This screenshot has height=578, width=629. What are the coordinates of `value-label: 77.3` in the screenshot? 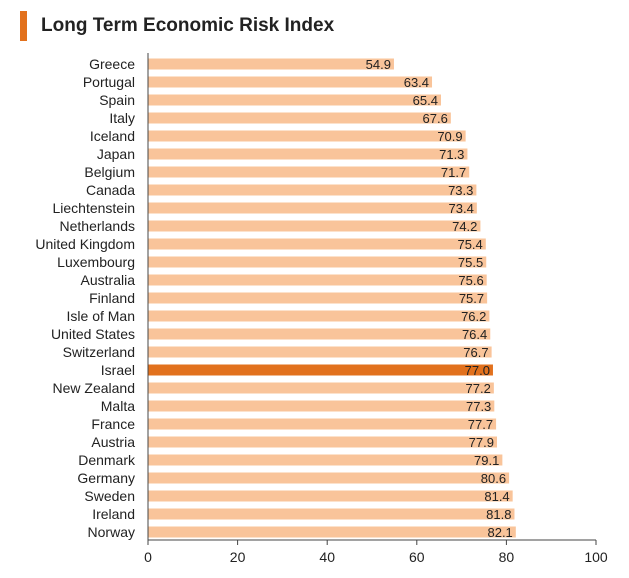 It's located at (478, 406).